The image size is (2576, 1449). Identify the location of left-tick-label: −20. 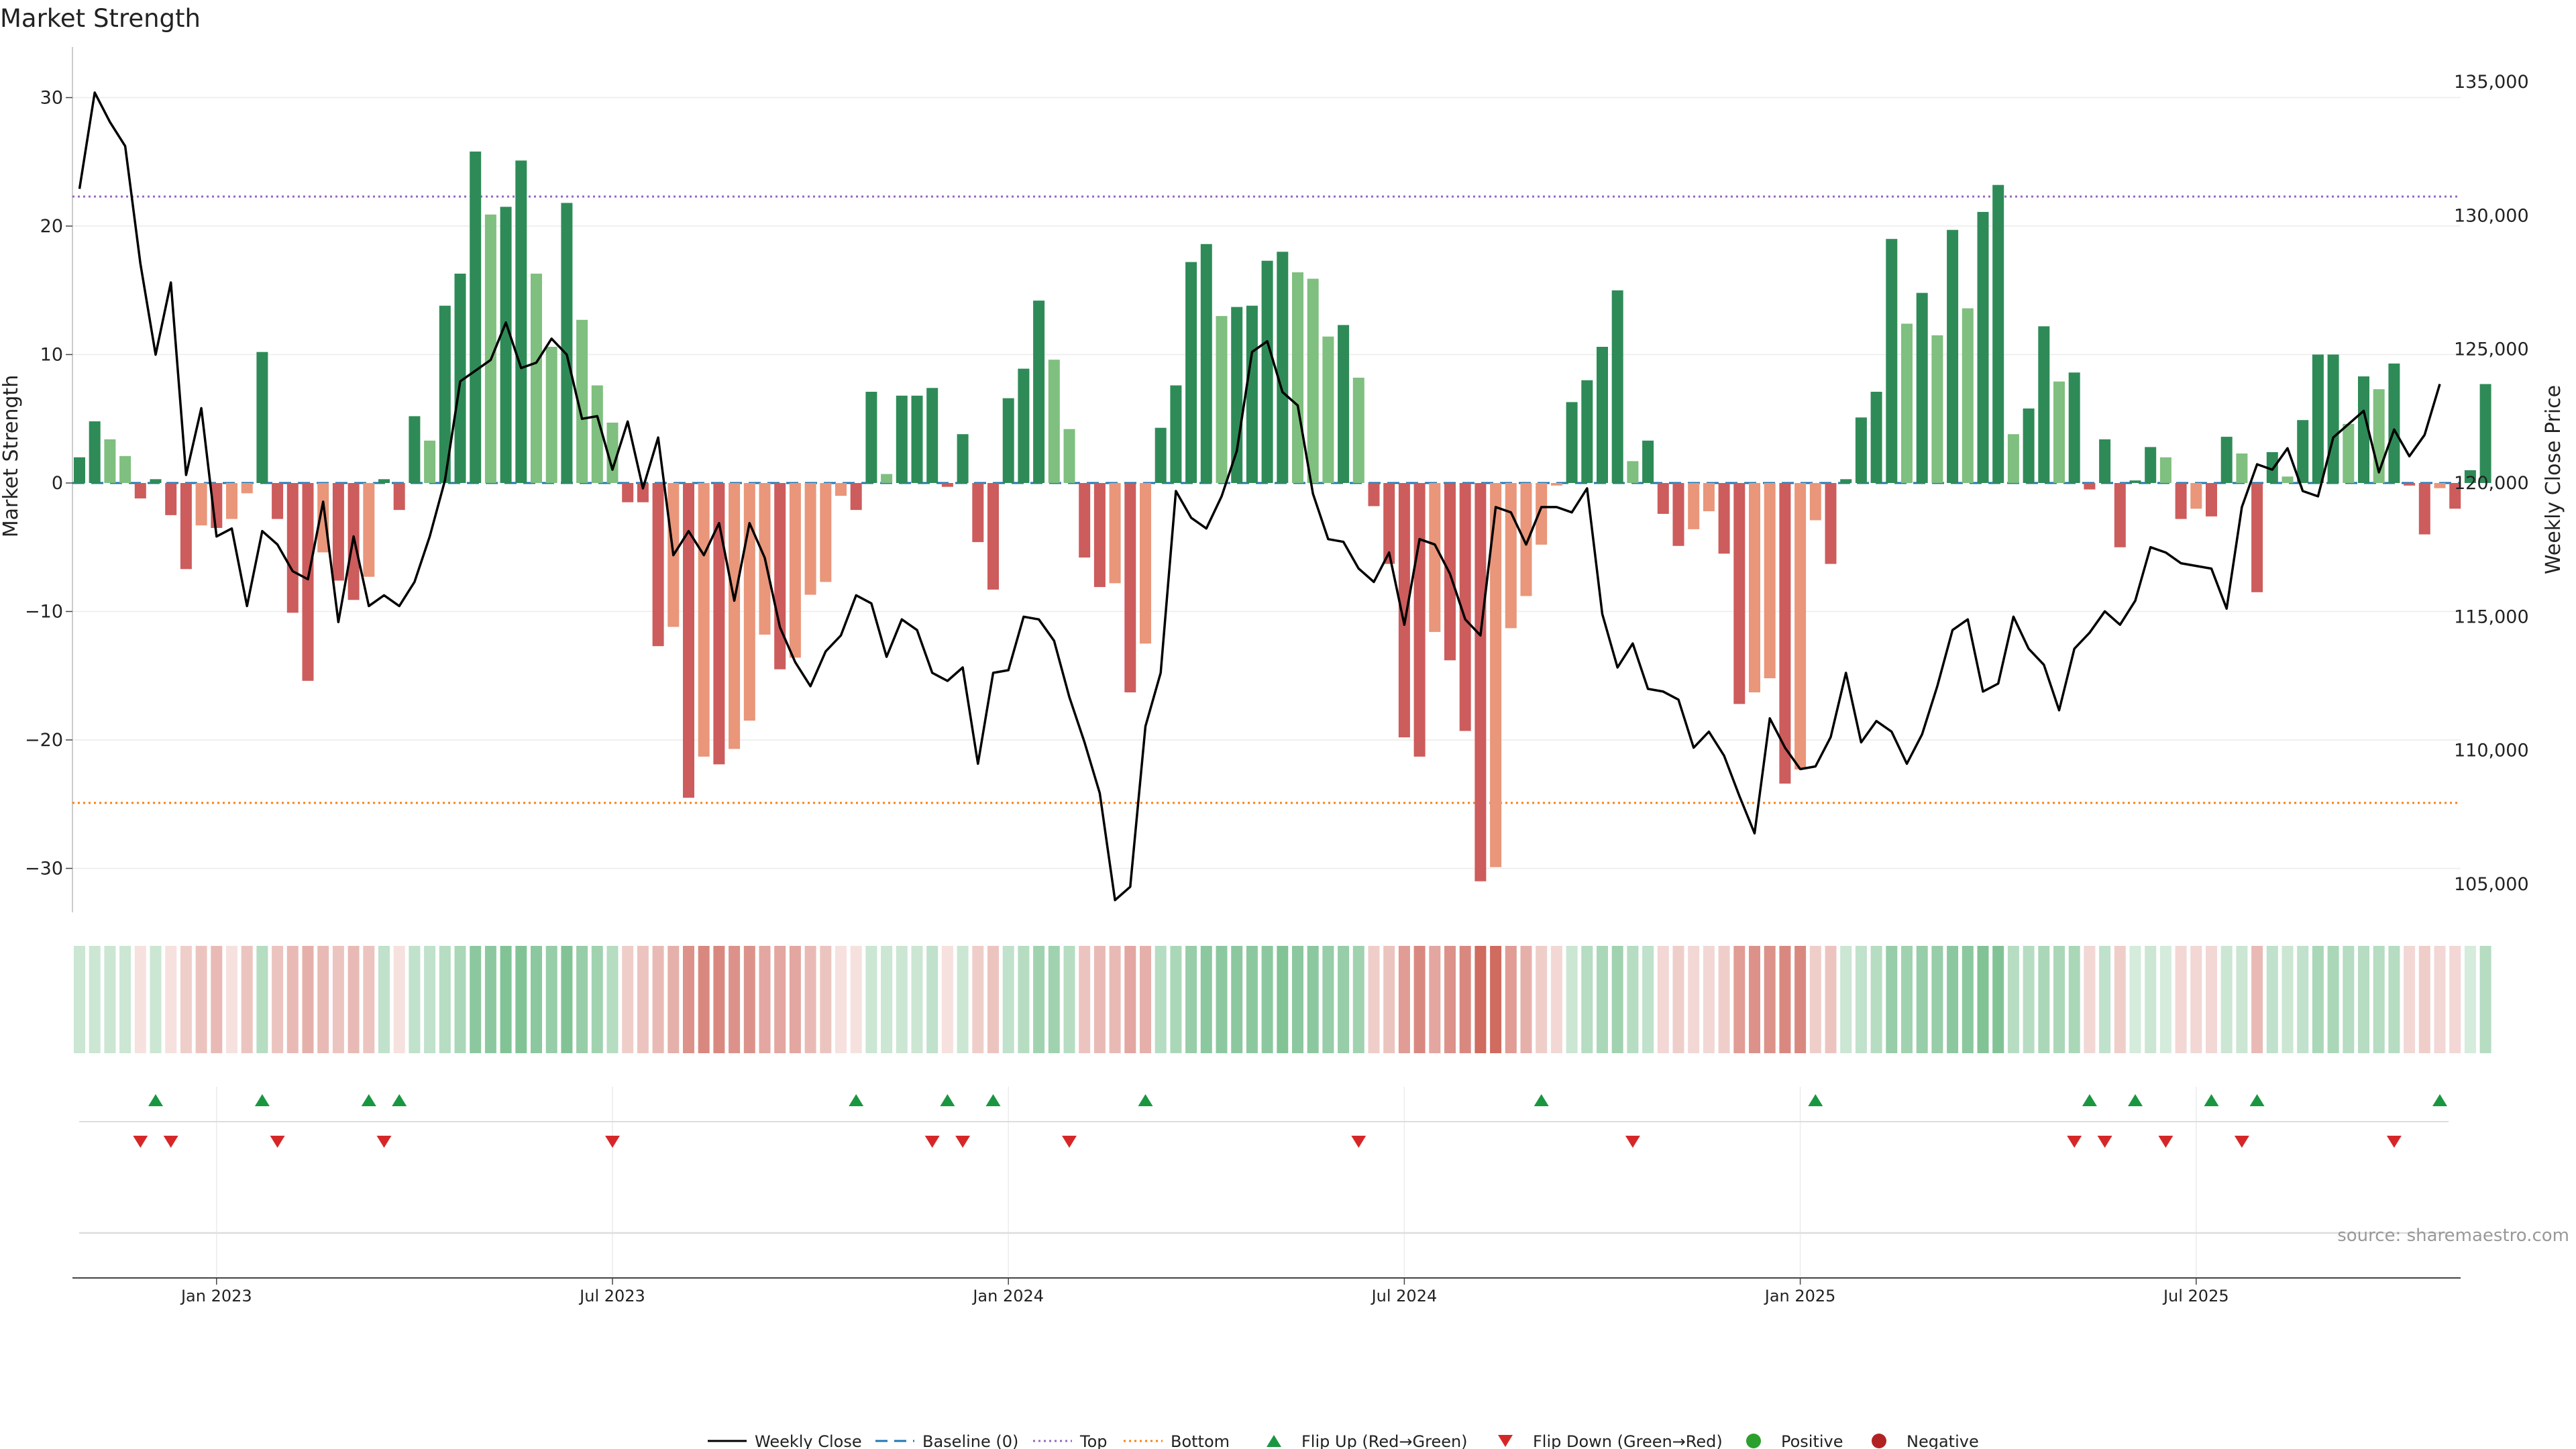
(44, 740).